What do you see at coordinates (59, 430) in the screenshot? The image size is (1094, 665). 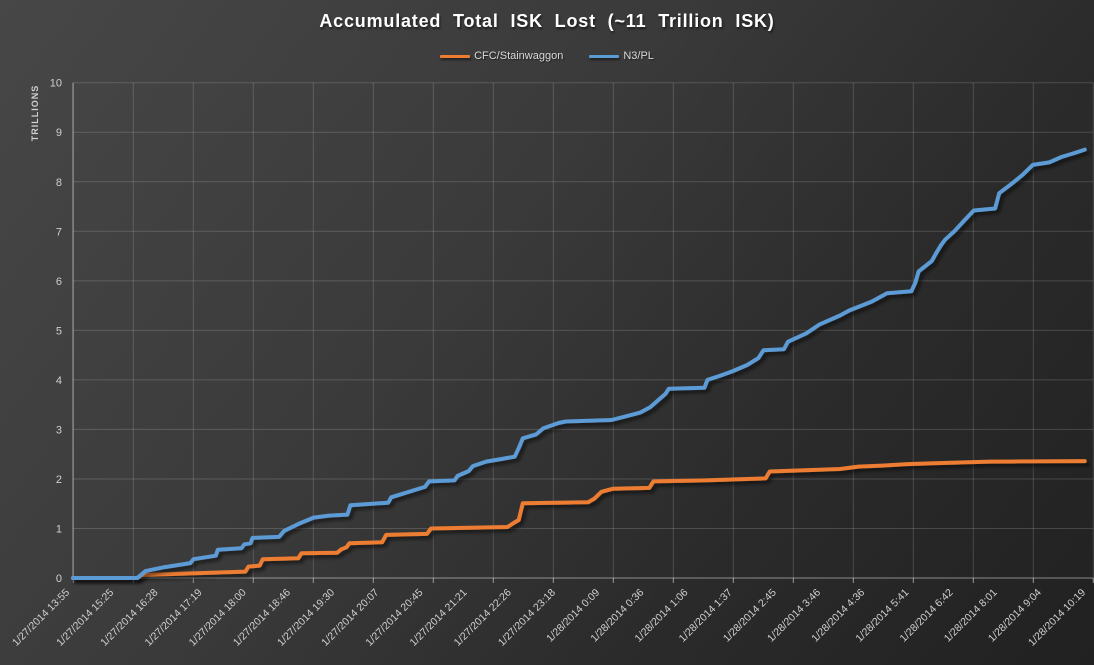 I see `y-tick-label: 3` at bounding box center [59, 430].